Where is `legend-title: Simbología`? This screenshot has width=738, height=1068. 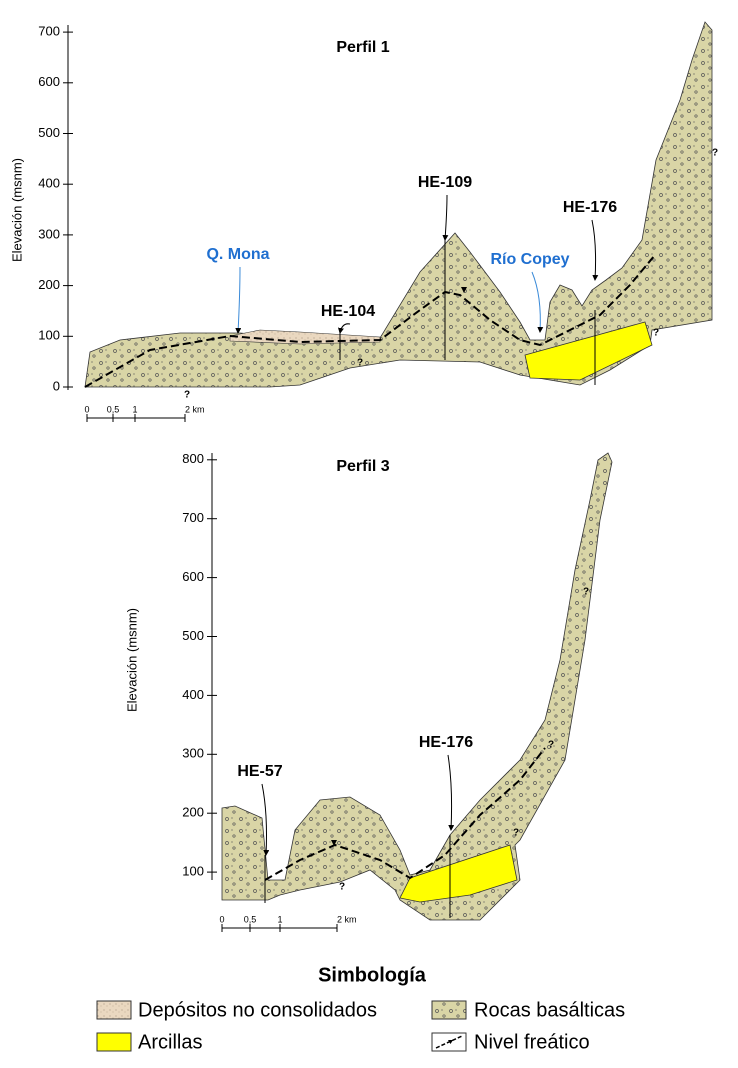
legend-title: Simbología is located at coordinates (372, 975).